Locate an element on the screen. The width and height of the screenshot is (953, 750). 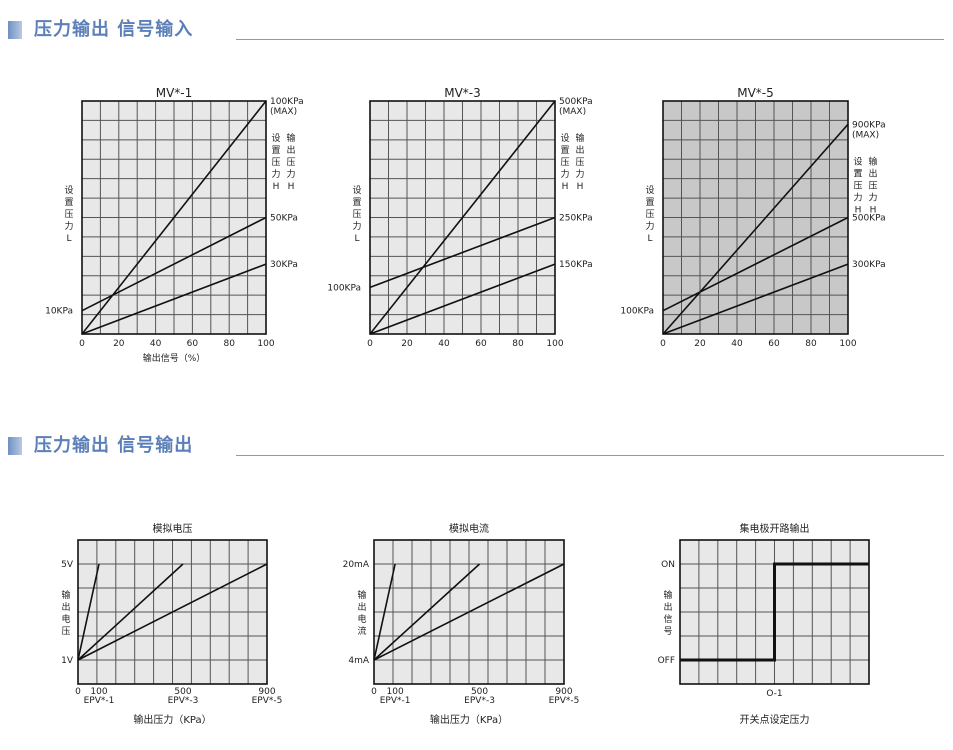
chart-mv3-right-label-set-char: 设 is located at coordinates (564, 138).